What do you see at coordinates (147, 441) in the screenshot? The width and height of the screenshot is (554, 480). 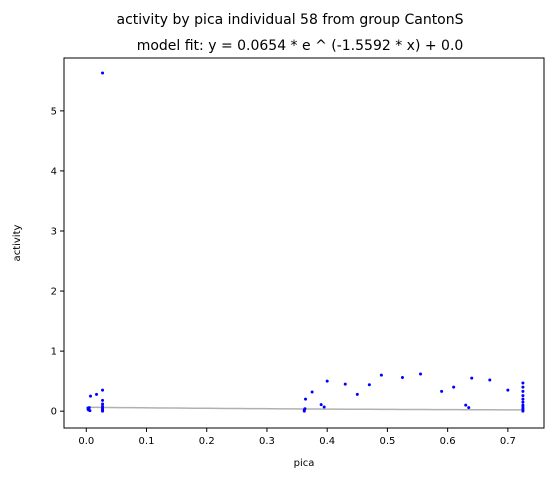 I see `x-tick-label: 0.1` at bounding box center [147, 441].